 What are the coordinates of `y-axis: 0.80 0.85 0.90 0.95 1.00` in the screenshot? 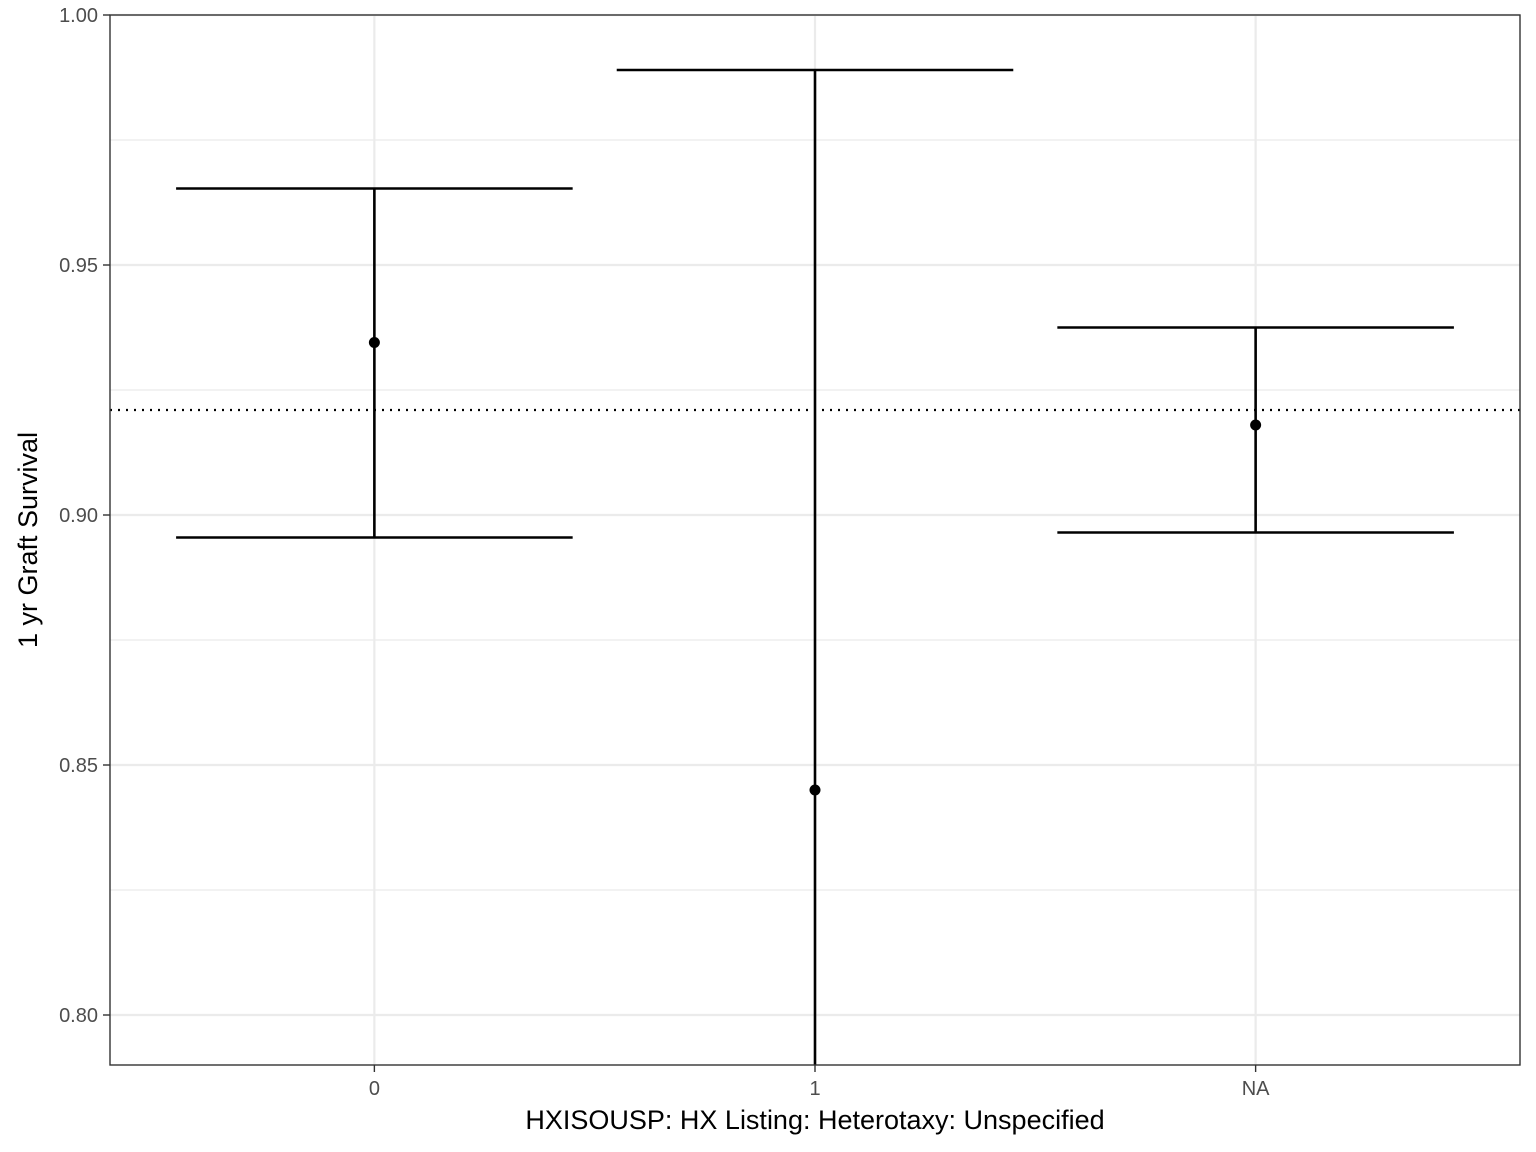 It's located at (84, 516).